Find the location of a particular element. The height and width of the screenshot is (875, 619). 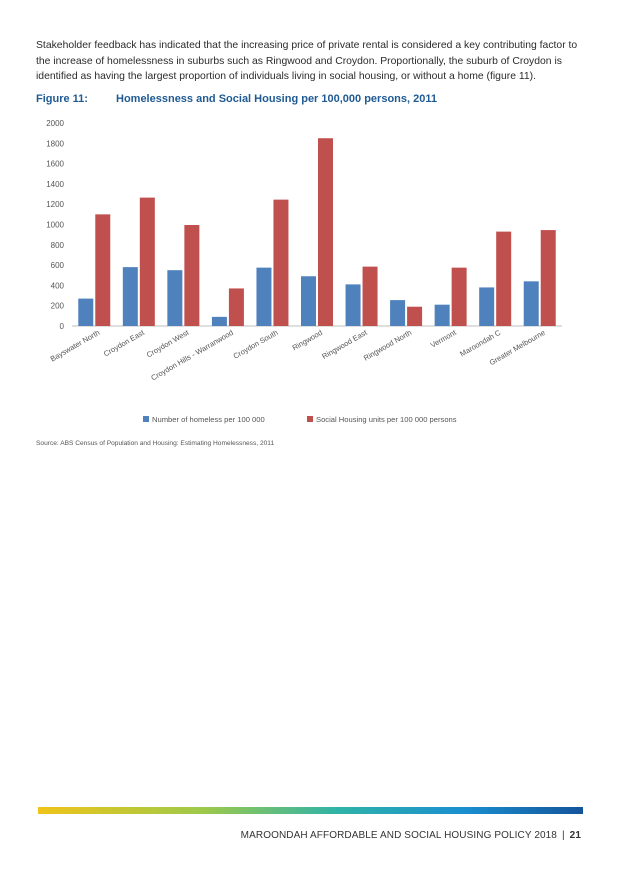

x-category-label: Croydon Hills - Warranwood is located at coordinates (191, 355).